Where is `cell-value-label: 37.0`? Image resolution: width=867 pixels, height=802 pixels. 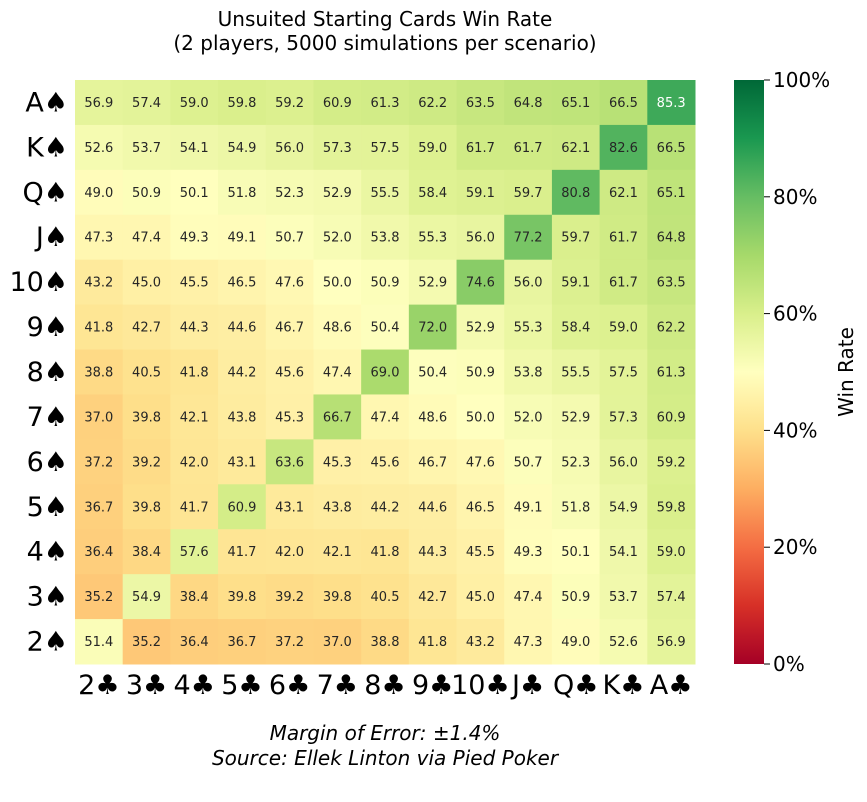
cell-value-label: 37.0 is located at coordinates (337, 642).